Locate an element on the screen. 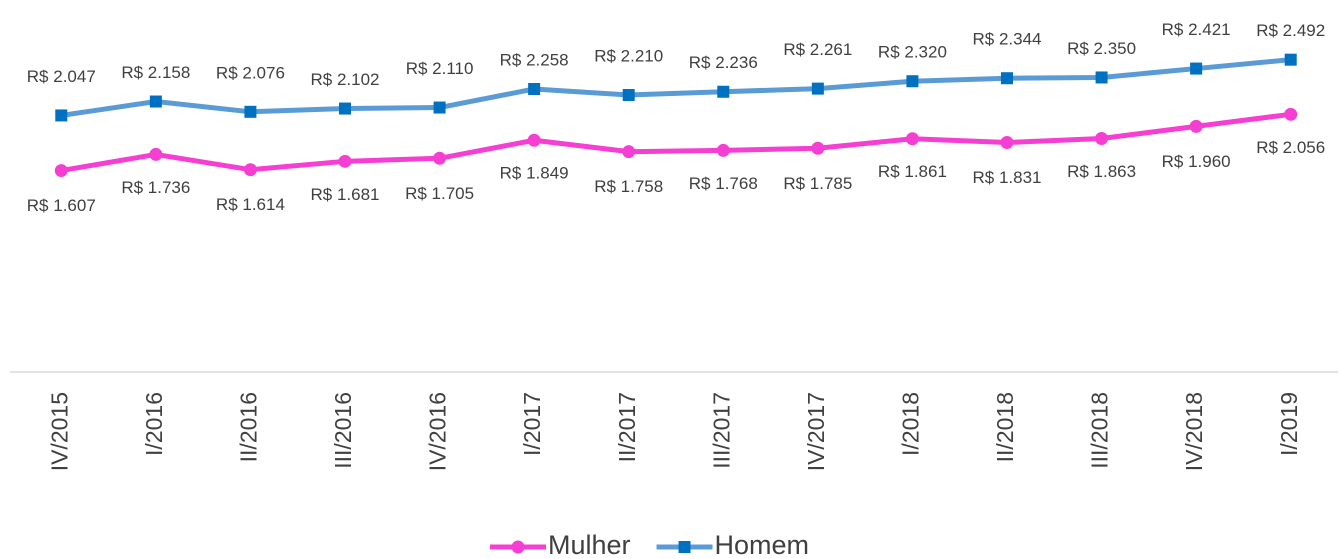 The height and width of the screenshot is (559, 1342). value-label: R$ 2.350 is located at coordinates (1101, 48).